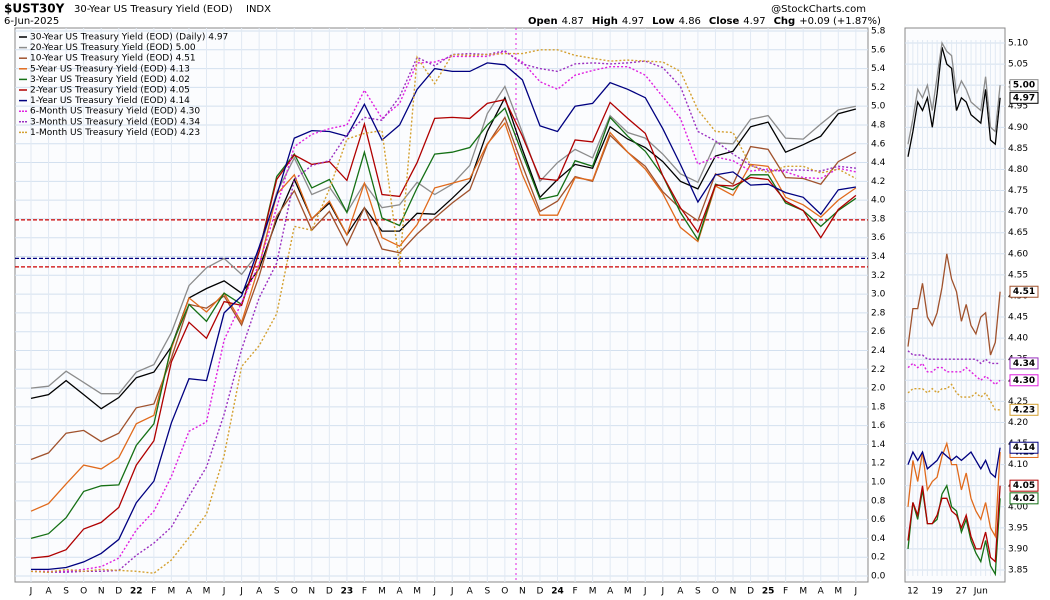  I want to click on symbol-name: 30-Year US Treasury Yield (EOD), so click(153, 9).